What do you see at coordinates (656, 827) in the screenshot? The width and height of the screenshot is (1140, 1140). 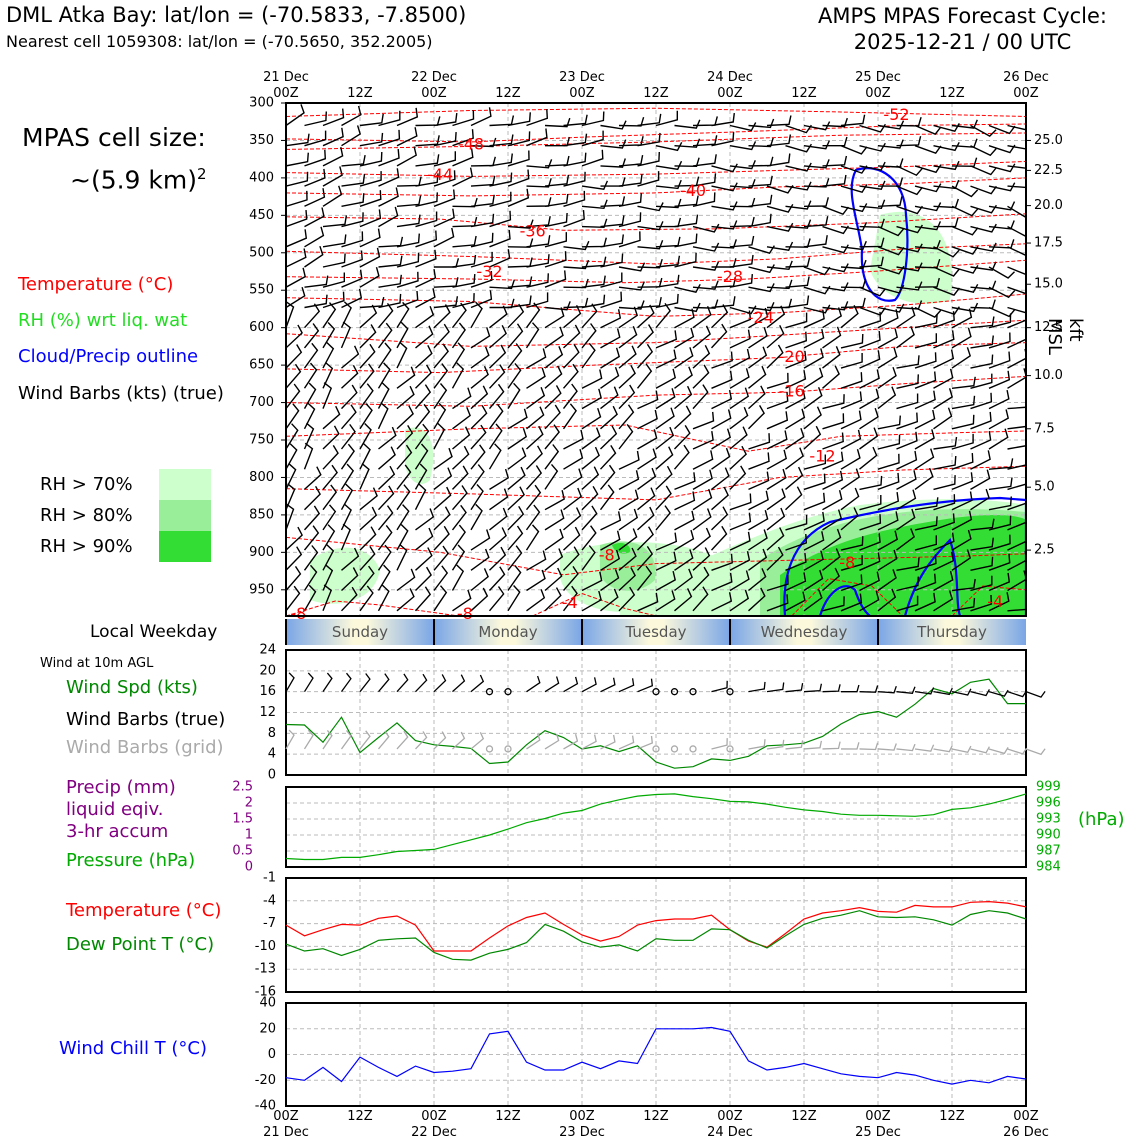 I see `pressure-line` at bounding box center [656, 827].